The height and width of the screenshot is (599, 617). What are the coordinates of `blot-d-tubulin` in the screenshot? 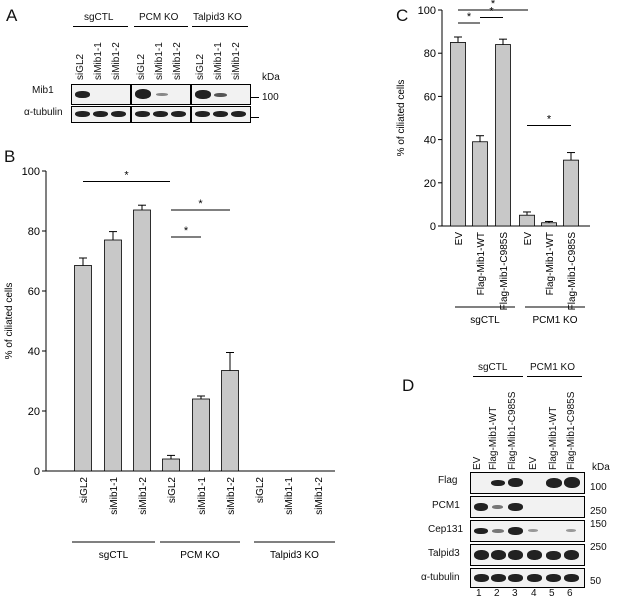 It's located at (527, 578).